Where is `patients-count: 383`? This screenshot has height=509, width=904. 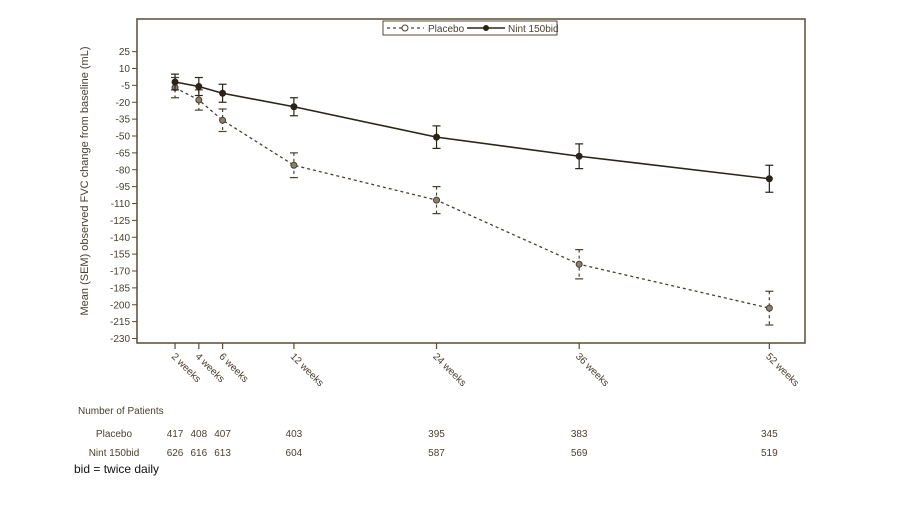 patients-count: 383 is located at coordinates (579, 434).